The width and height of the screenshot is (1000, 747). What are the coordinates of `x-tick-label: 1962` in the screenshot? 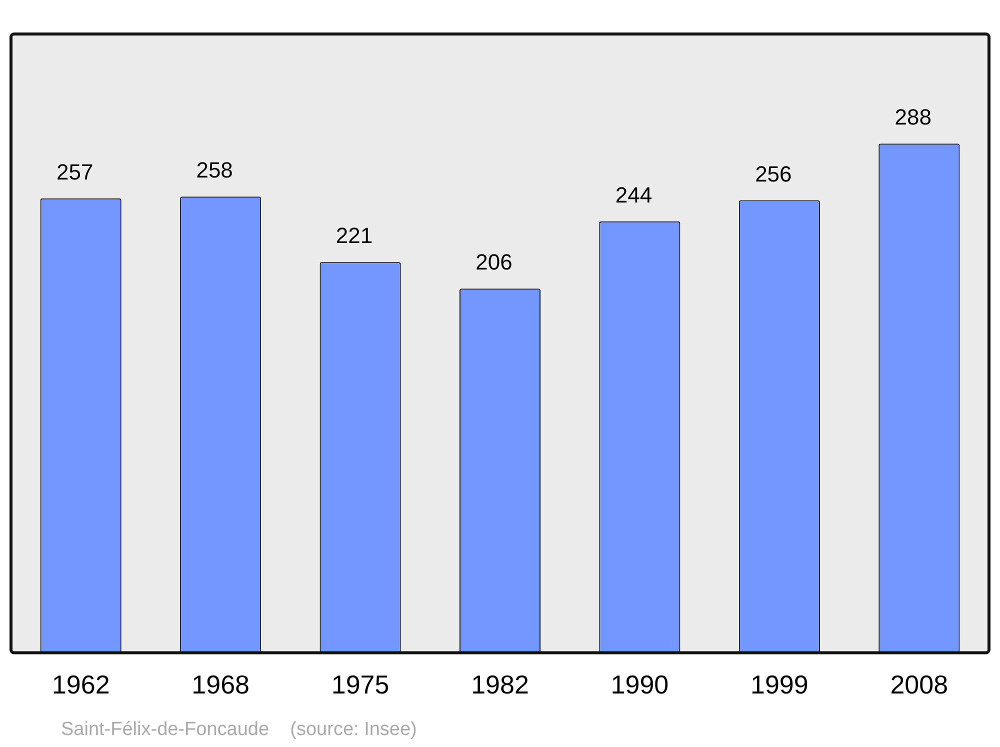 It's located at (81, 685).